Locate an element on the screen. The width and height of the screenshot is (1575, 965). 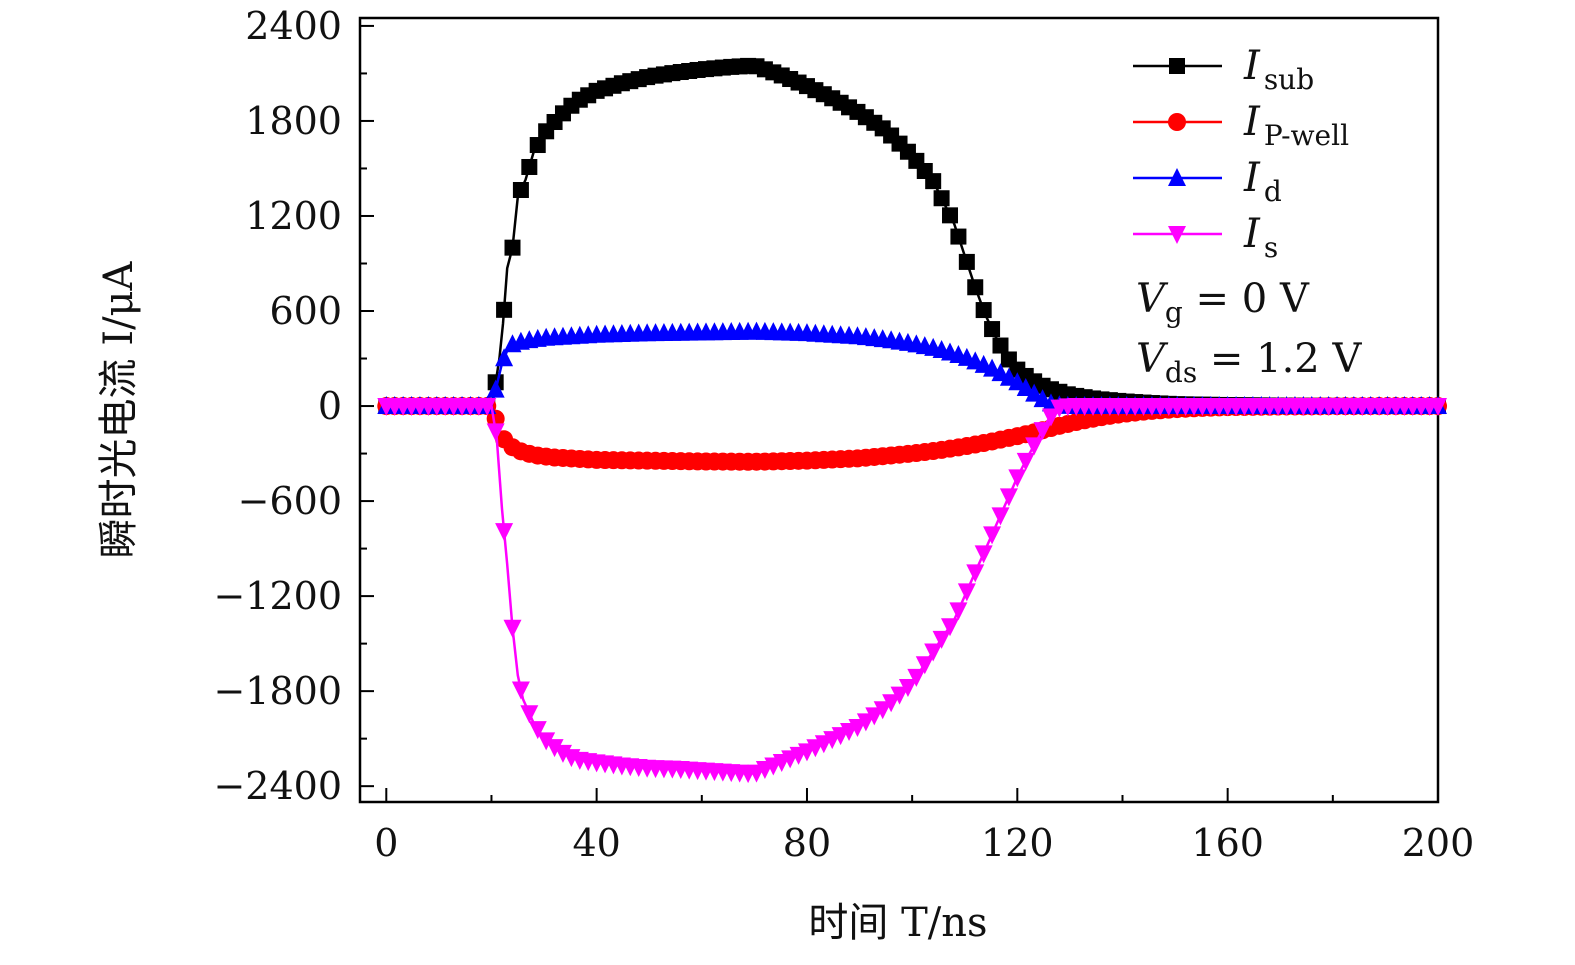
y-tick-label: 1200 is located at coordinates (293, 216).